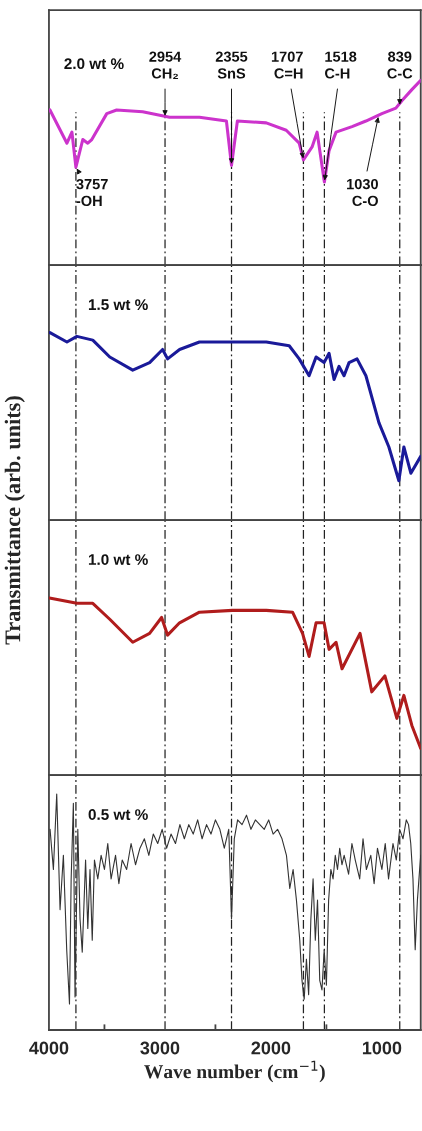 The width and height of the screenshot is (422, 1131). I want to click on x-tick-label: 3000, so click(160, 1048).